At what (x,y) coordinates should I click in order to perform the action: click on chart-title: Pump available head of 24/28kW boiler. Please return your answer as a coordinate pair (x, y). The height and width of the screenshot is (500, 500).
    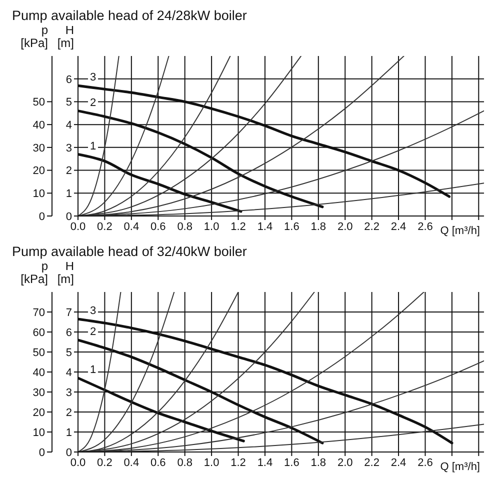
    Looking at the image, I should click on (129, 16).